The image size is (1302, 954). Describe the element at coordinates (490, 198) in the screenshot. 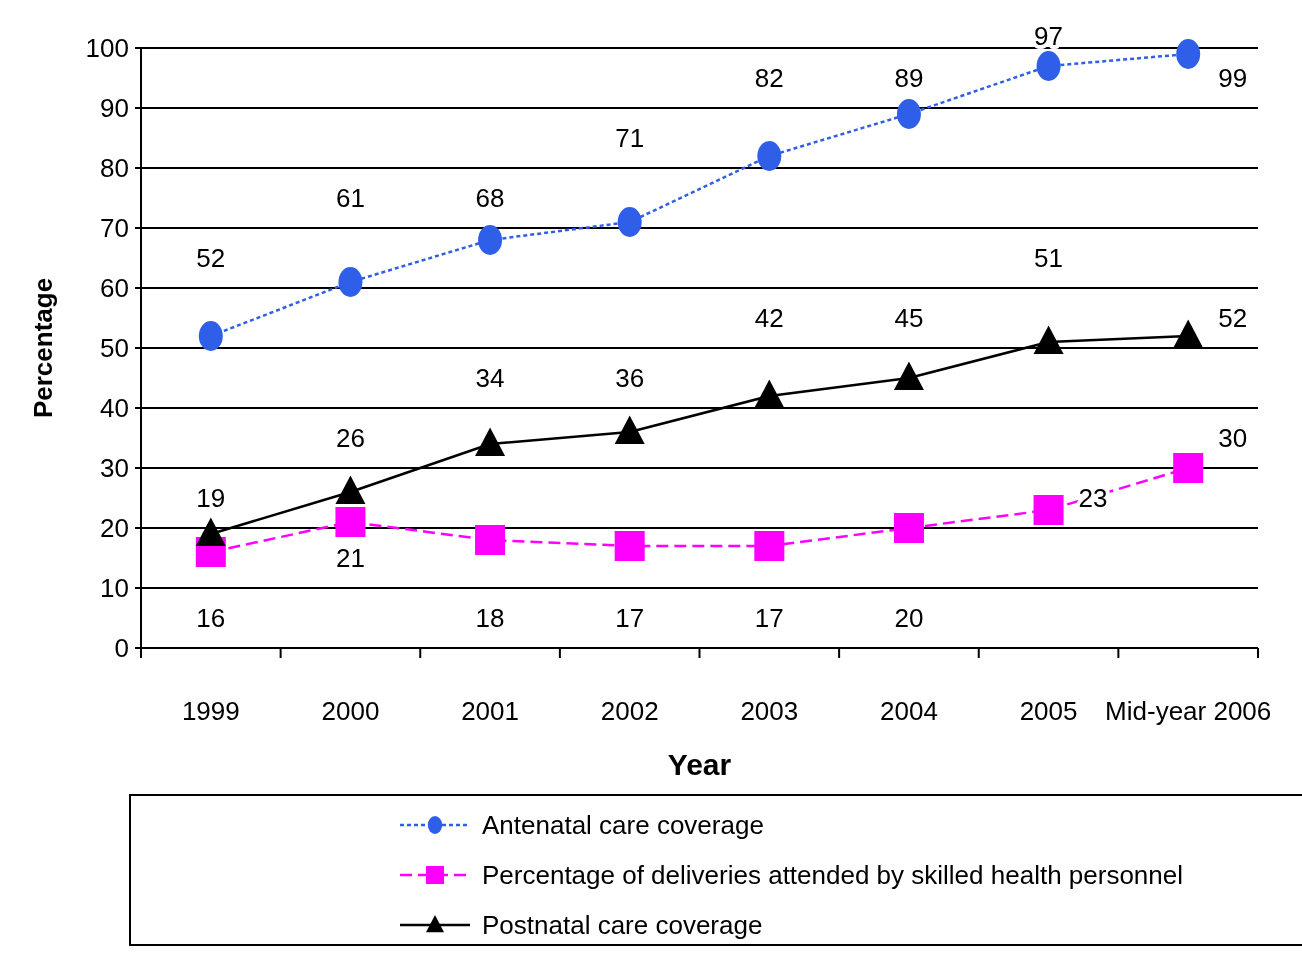

I see `data-label: 68` at that location.